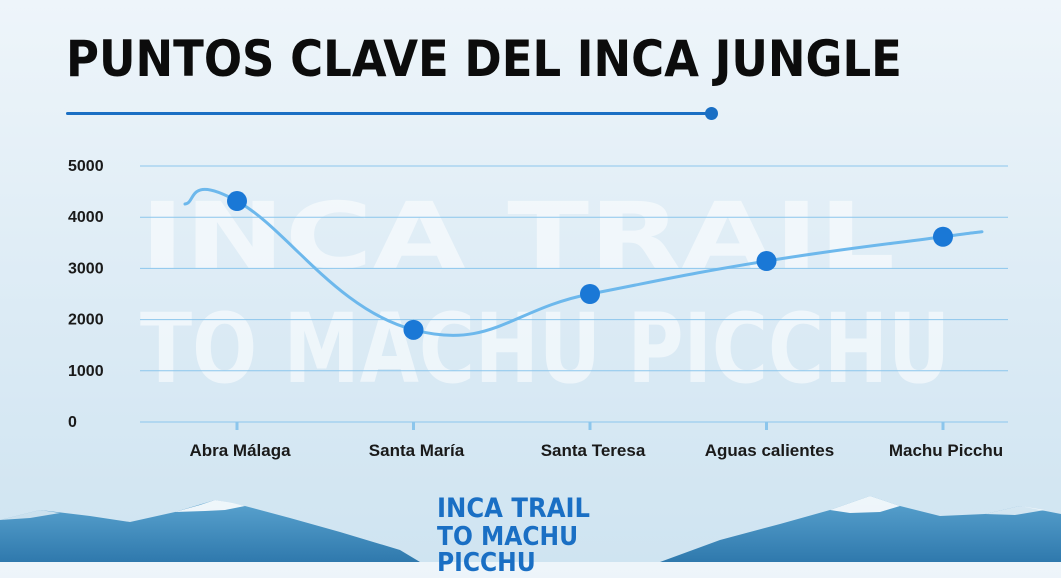  Describe the element at coordinates (417, 450) in the screenshot. I see `x-tick-label: Santa María` at that location.